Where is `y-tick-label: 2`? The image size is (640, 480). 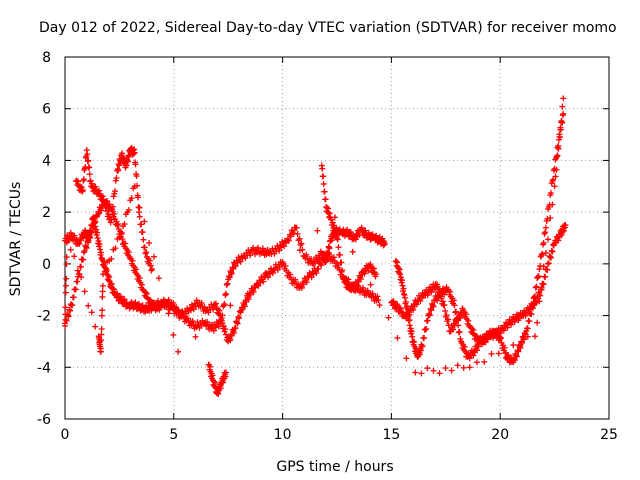
y-tick-label: 2 is located at coordinates (46, 213).